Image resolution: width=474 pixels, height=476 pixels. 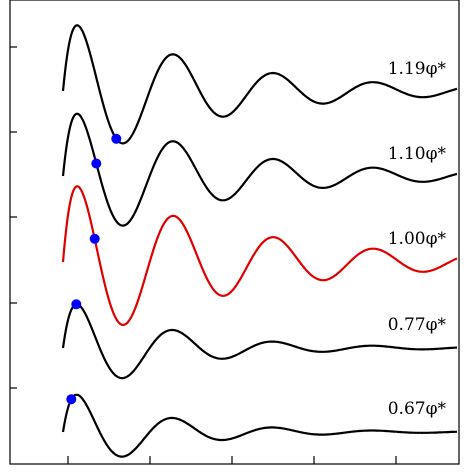 I want to click on curve-labels: 1.19φ* 1.10φ* 1.00φ* 0.77φ* 0.67φ*, so click(x=417, y=239).